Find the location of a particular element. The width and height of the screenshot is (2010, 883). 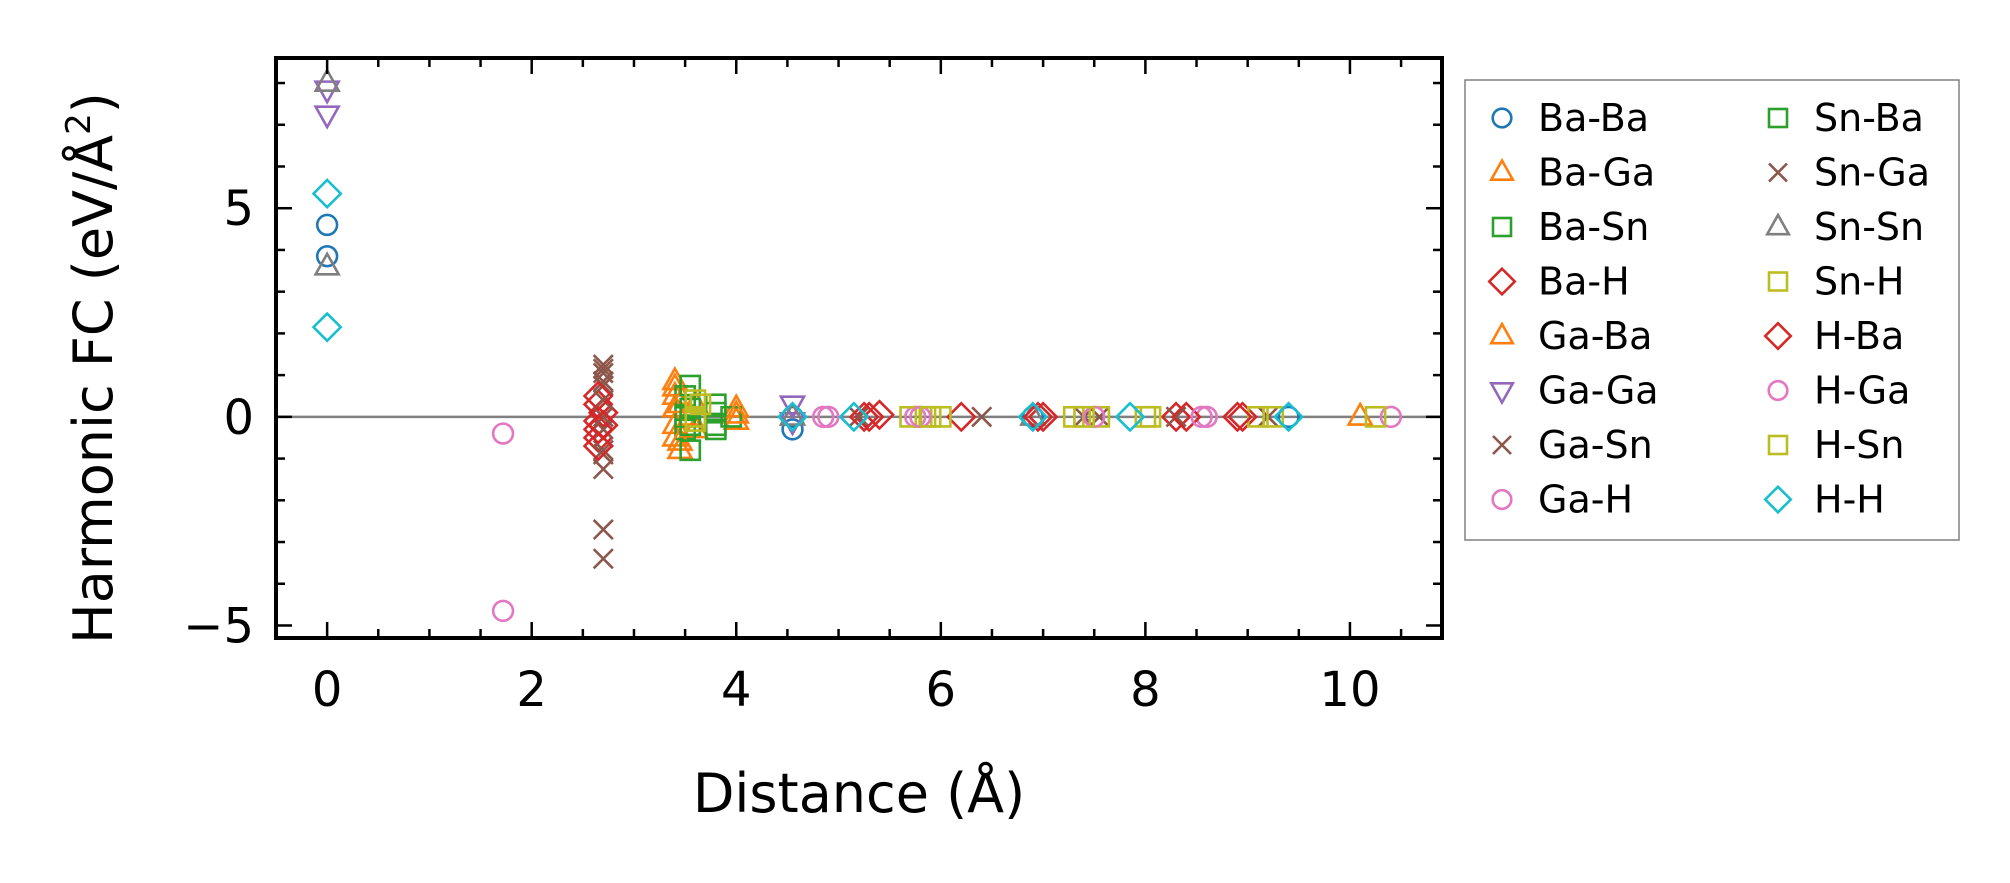

x-tick-label: 0 is located at coordinates (327, 690).